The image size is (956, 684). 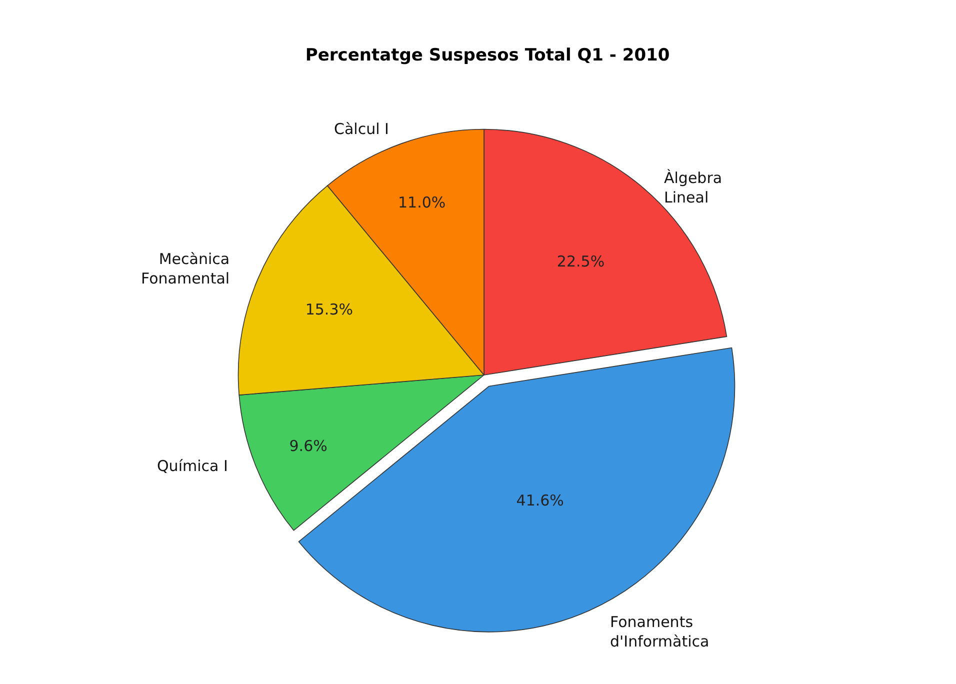 What do you see at coordinates (185, 269) in the screenshot?
I see `slice-label: Mecànica Fonamental` at bounding box center [185, 269].